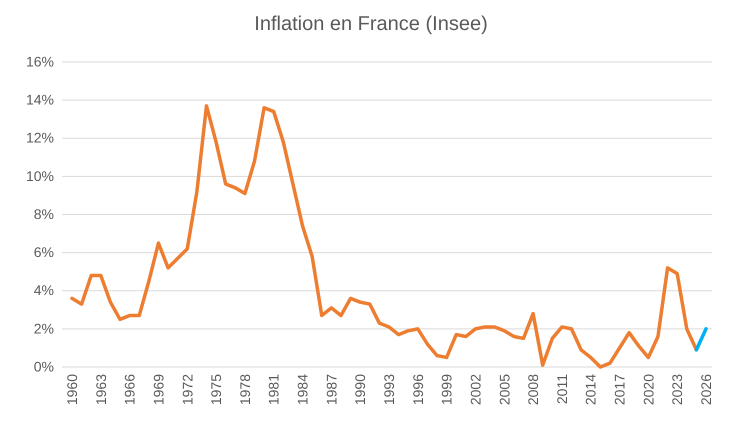  I want to click on y-tick-label: 6%, so click(44, 252).